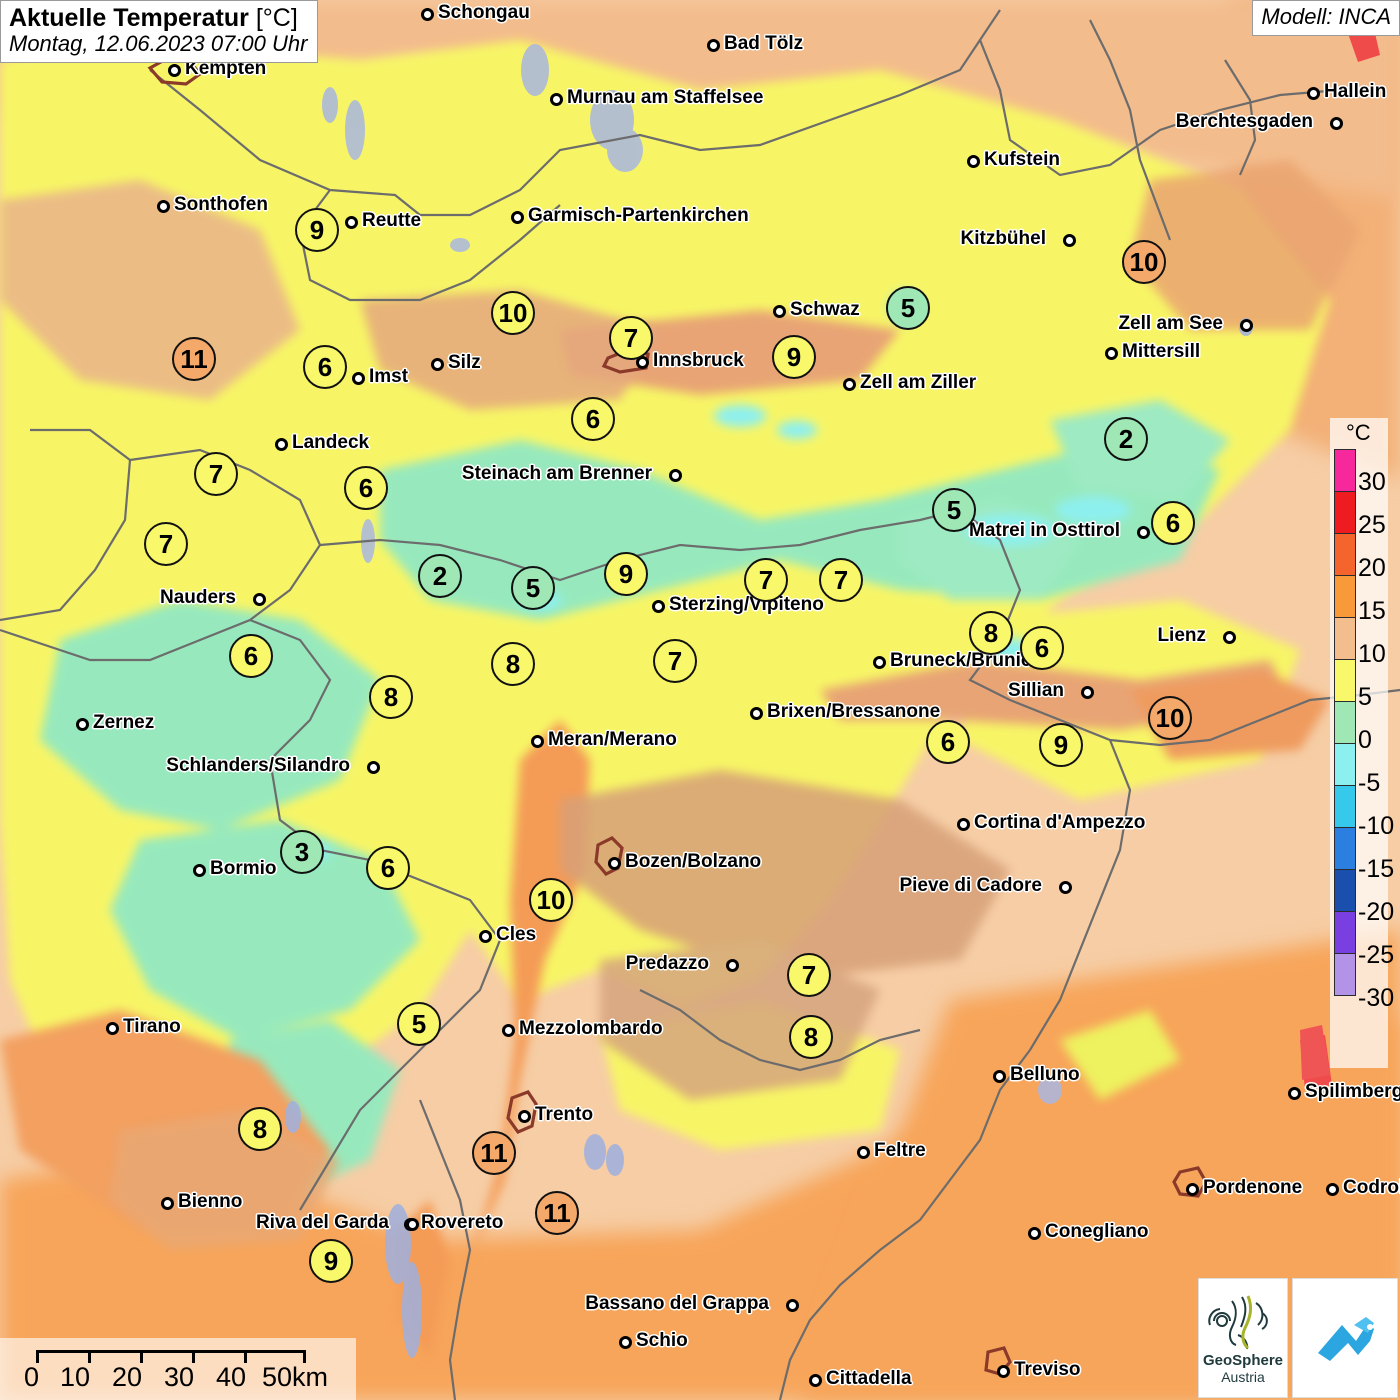 The width and height of the screenshot is (1400, 1400). I want to click on city-label: Zell am See, so click(1170, 323).